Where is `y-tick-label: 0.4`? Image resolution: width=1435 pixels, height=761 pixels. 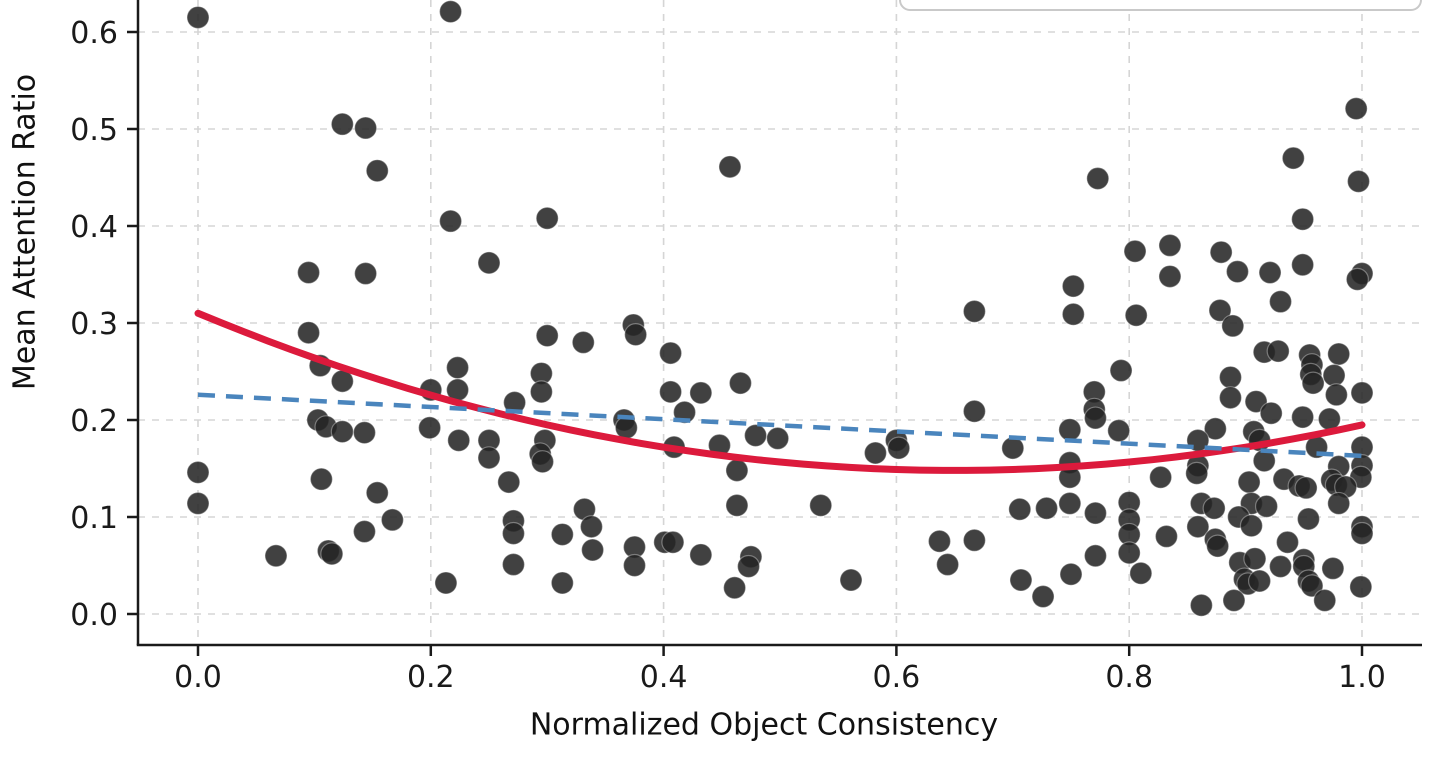 y-tick-label: 0.4 is located at coordinates (94, 227).